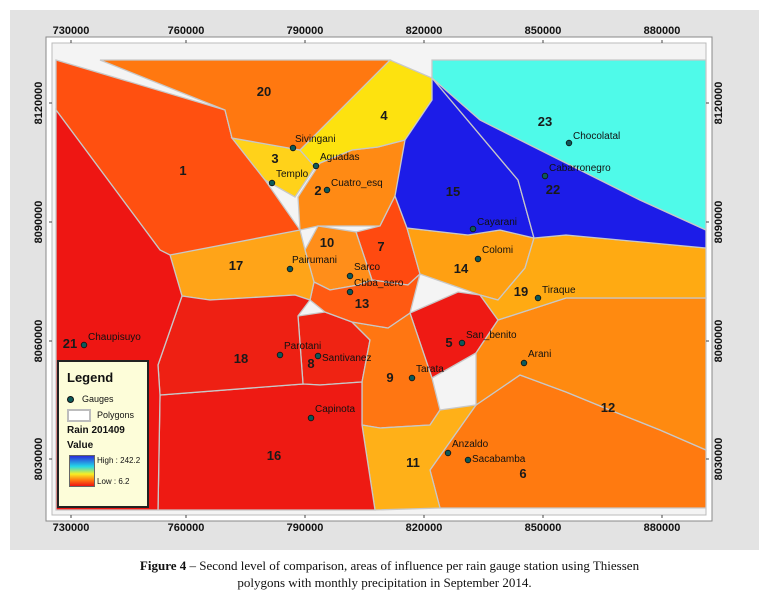  Describe the element at coordinates (70, 400) in the screenshot. I see `gauge-dot-icon` at that location.